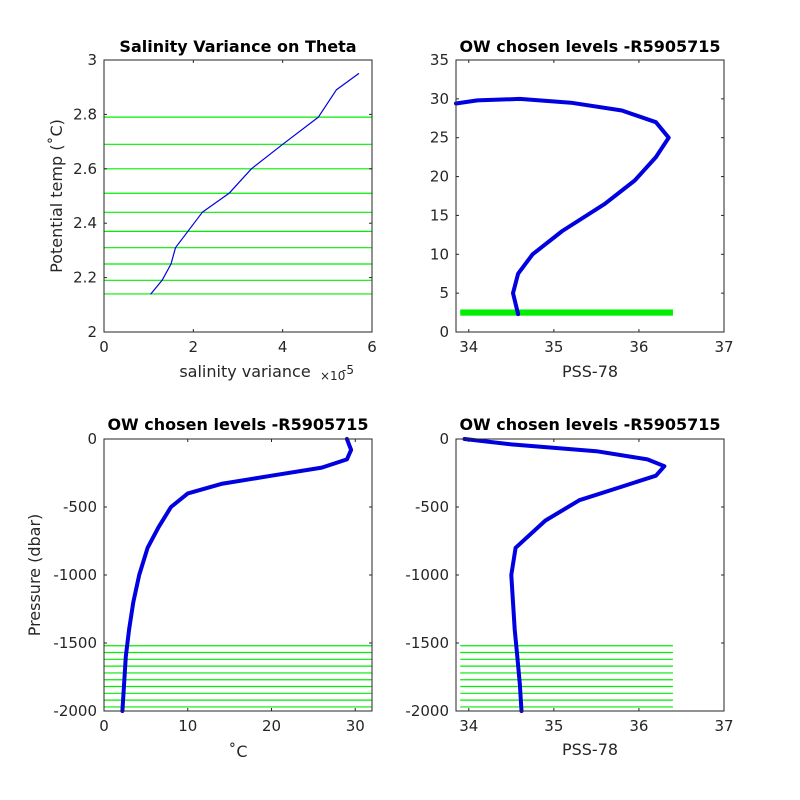  Describe the element at coordinates (283, 347) in the screenshot. I see `x-tick-label: 4` at that location.